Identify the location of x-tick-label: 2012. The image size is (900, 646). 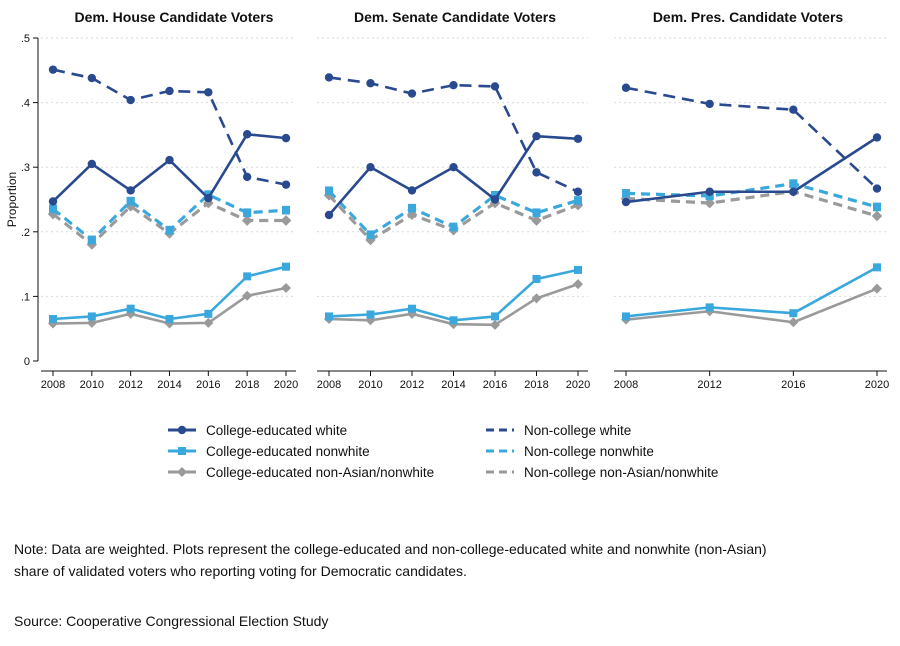
(130, 385).